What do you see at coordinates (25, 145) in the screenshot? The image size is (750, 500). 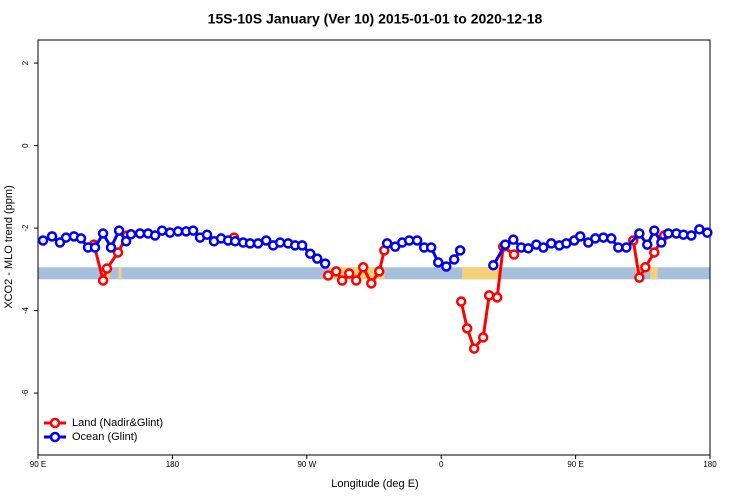 I see `y-tick-label: 0` at bounding box center [25, 145].